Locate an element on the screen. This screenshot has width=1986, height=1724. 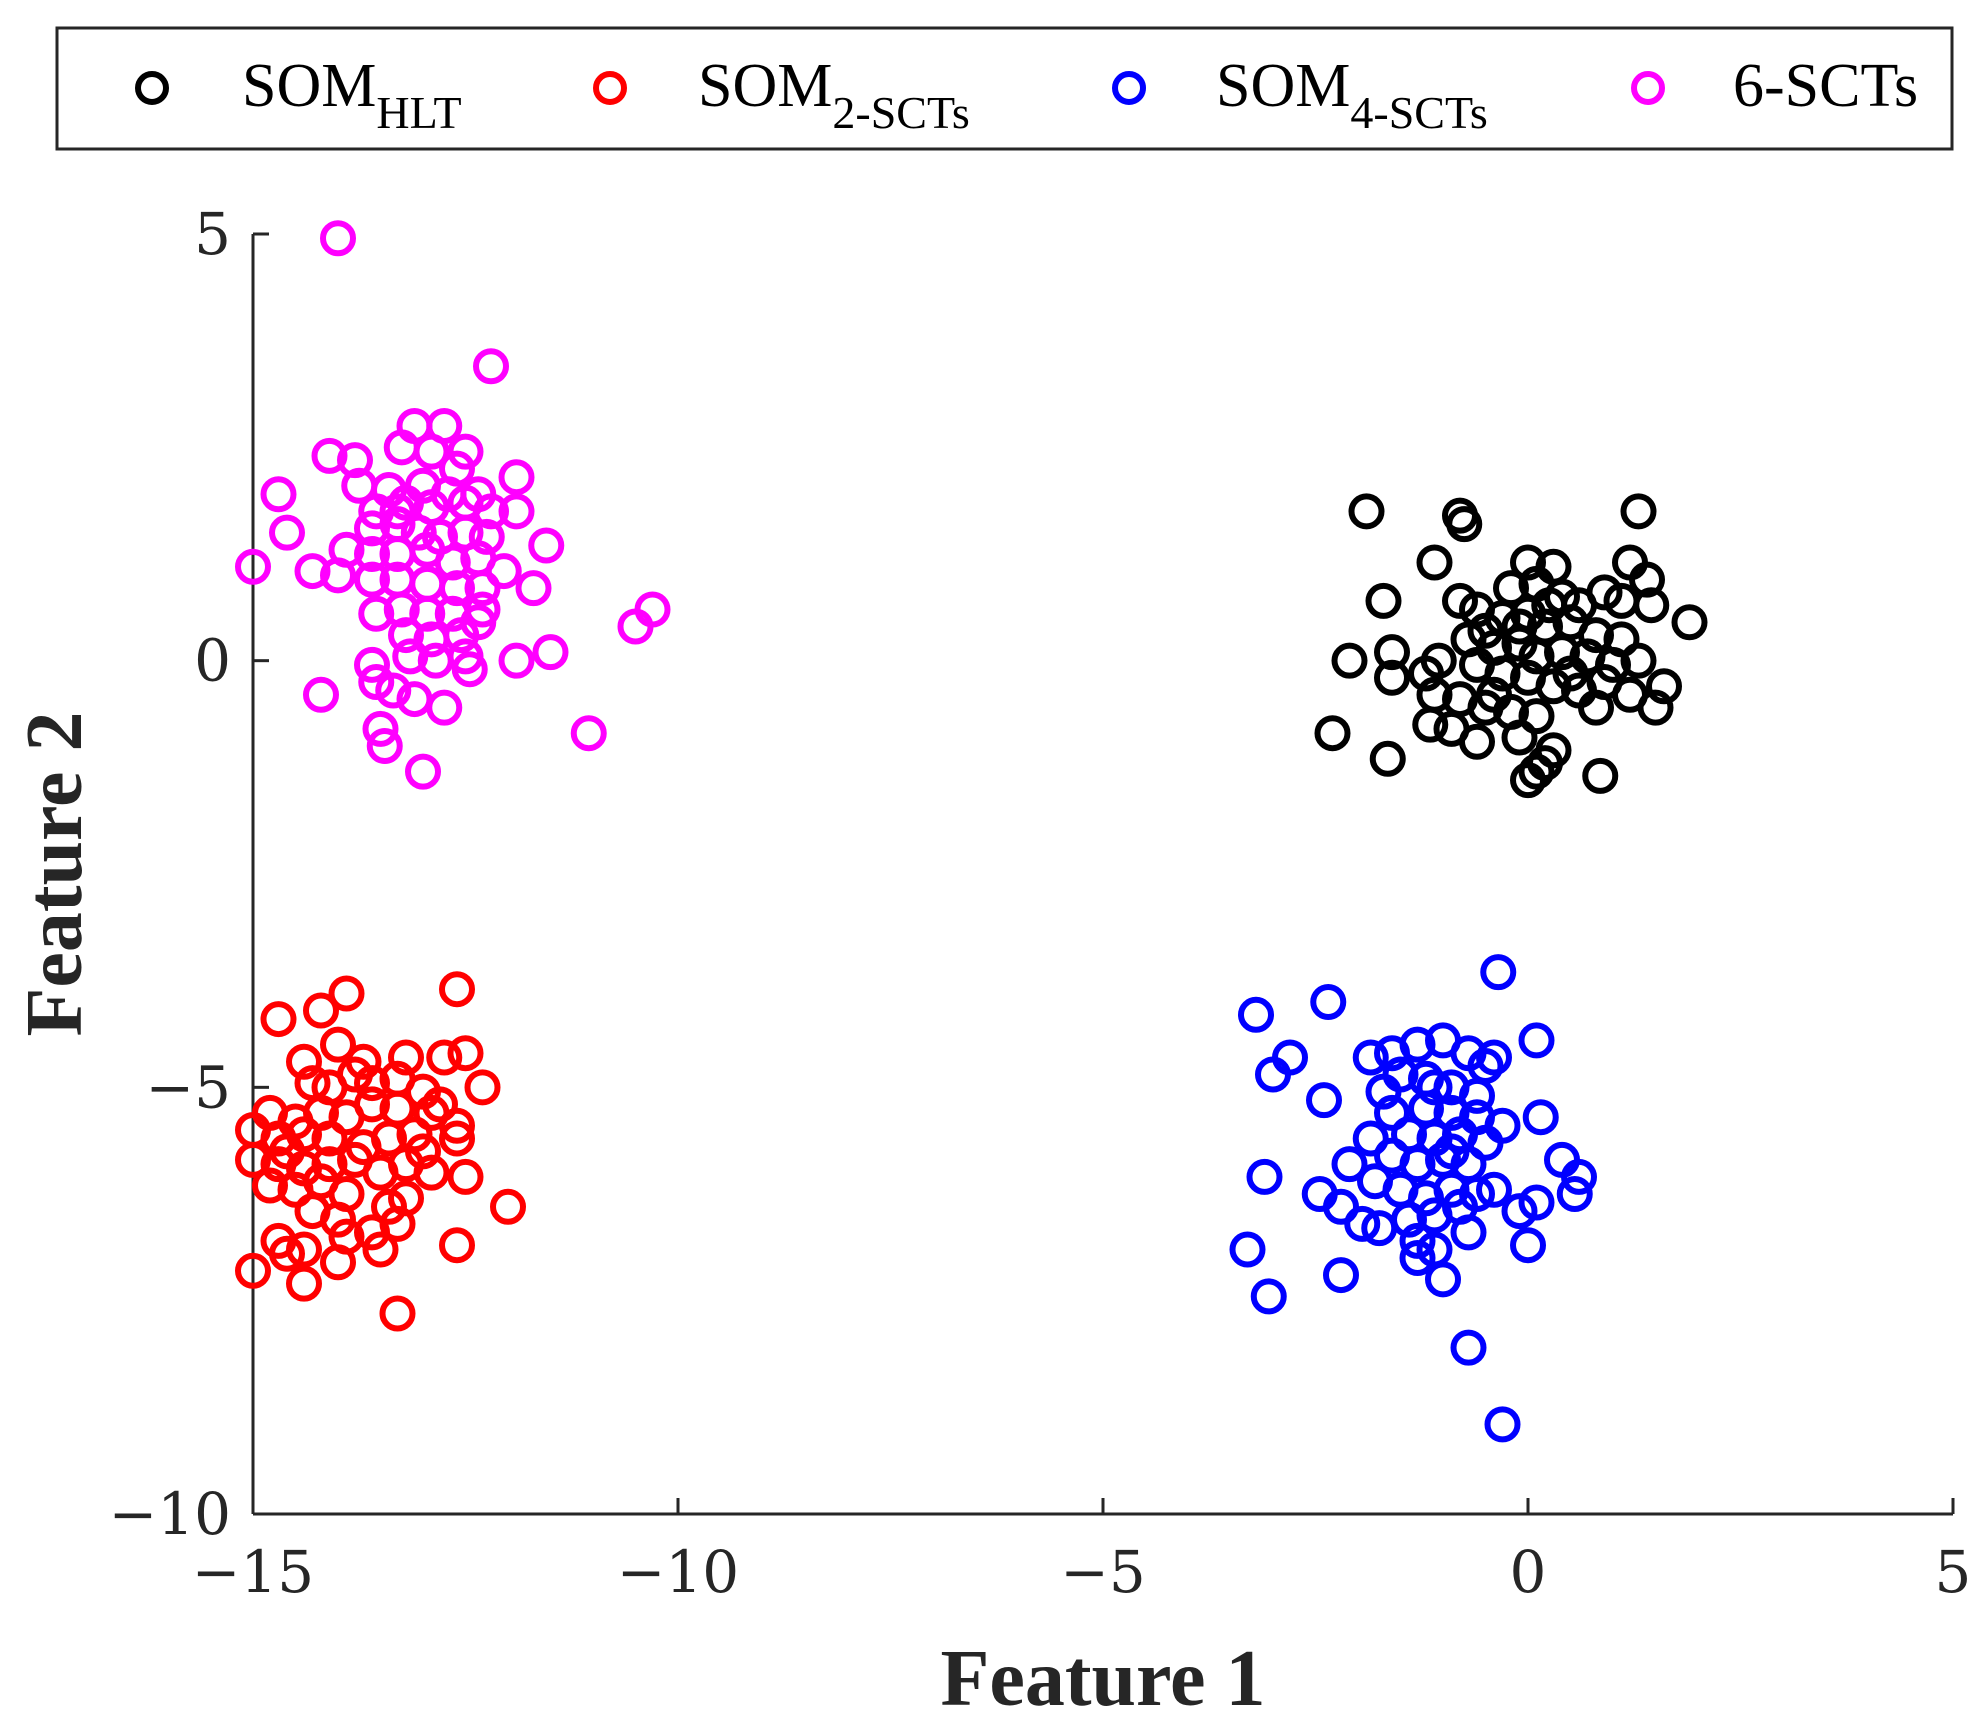
y-axis-title: Feature 2 is located at coordinates (55, 873).